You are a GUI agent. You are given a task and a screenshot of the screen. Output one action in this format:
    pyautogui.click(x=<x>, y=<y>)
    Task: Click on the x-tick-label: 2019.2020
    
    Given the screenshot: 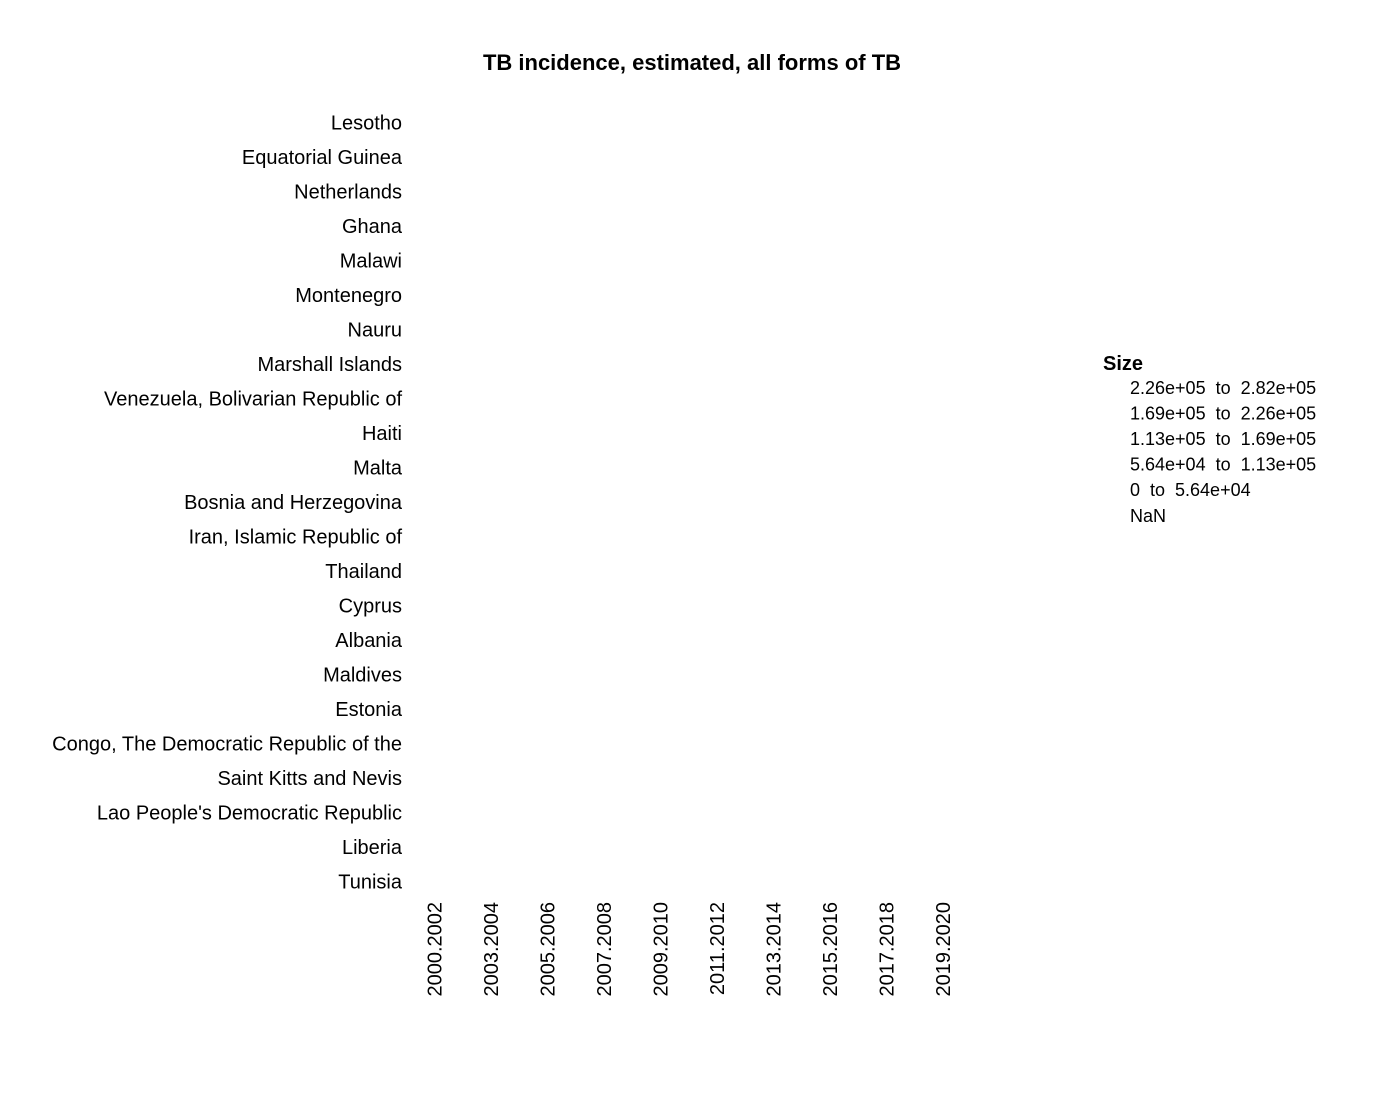 What is the action you would take?
    pyautogui.click(x=944, y=949)
    